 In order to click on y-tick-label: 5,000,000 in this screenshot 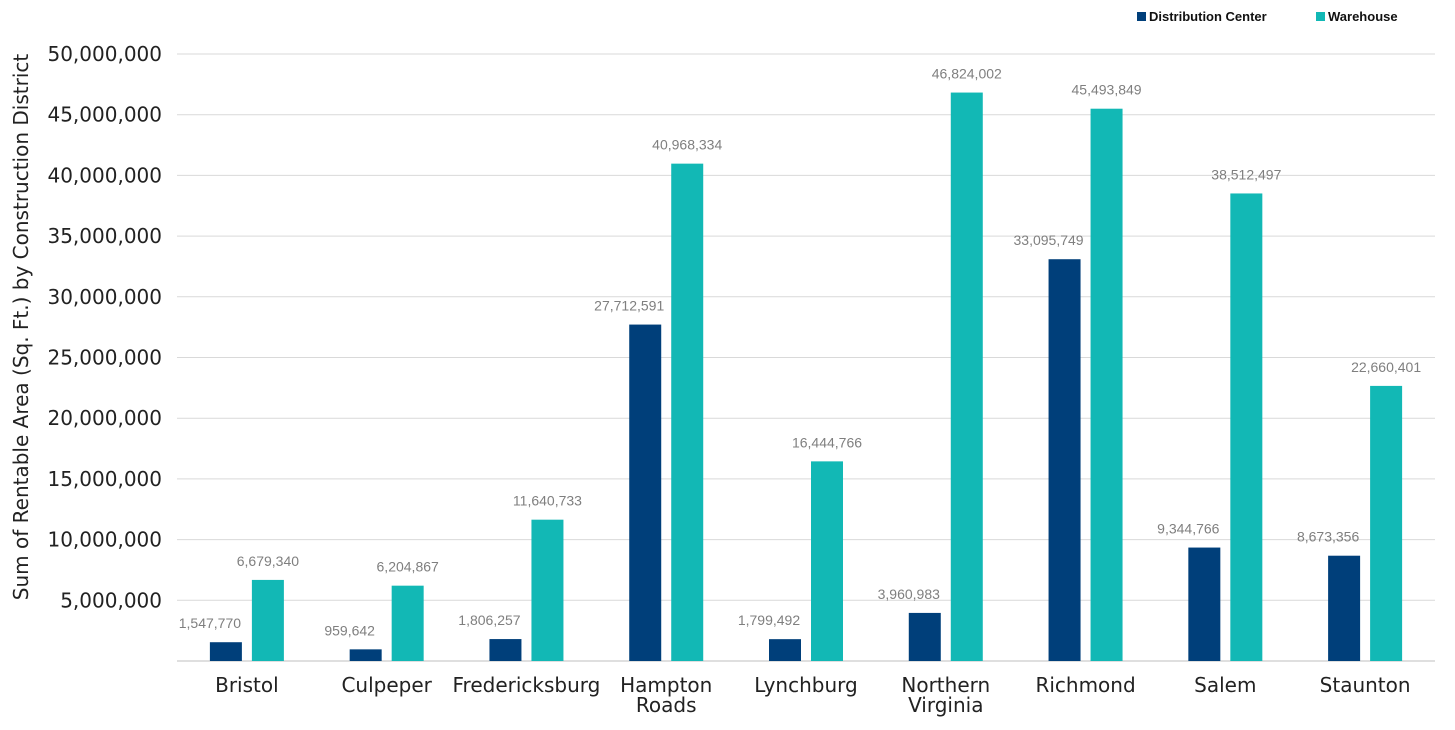, I will do `click(111, 600)`.